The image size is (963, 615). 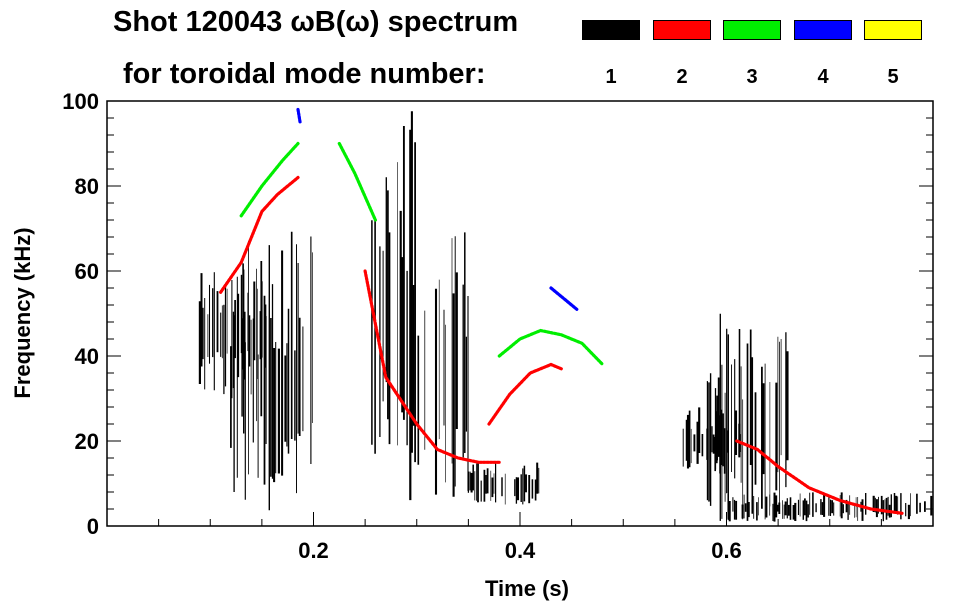 What do you see at coordinates (752, 30) in the screenshot?
I see `legend-swatch-n3` at bounding box center [752, 30].